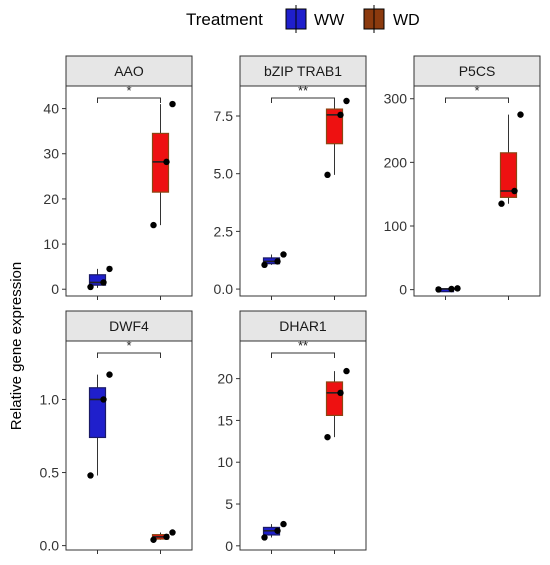 This screenshot has height=565, width=550. I want to click on legend-label-ww: WW, so click(329, 20).